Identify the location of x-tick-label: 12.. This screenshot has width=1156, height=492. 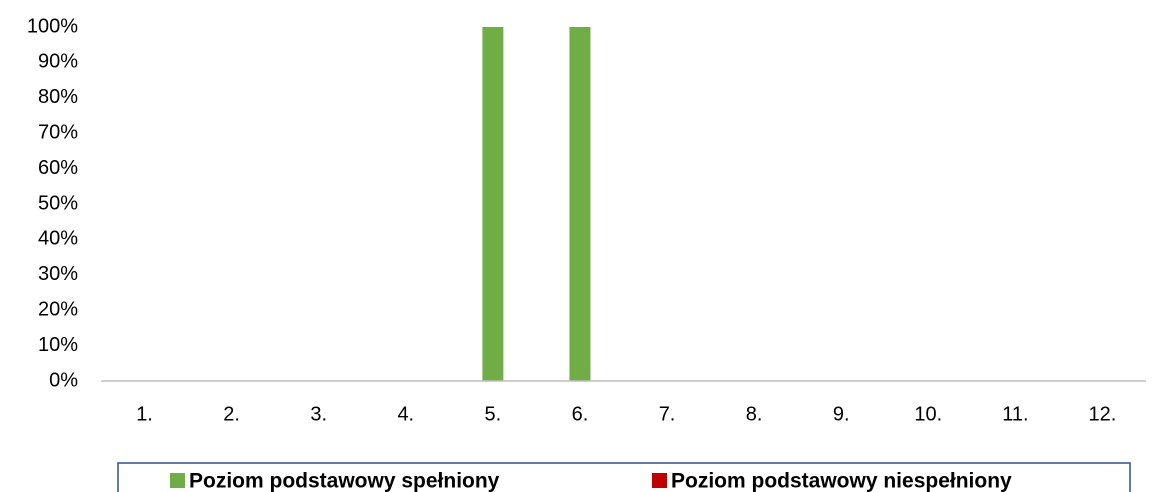
(1103, 414).